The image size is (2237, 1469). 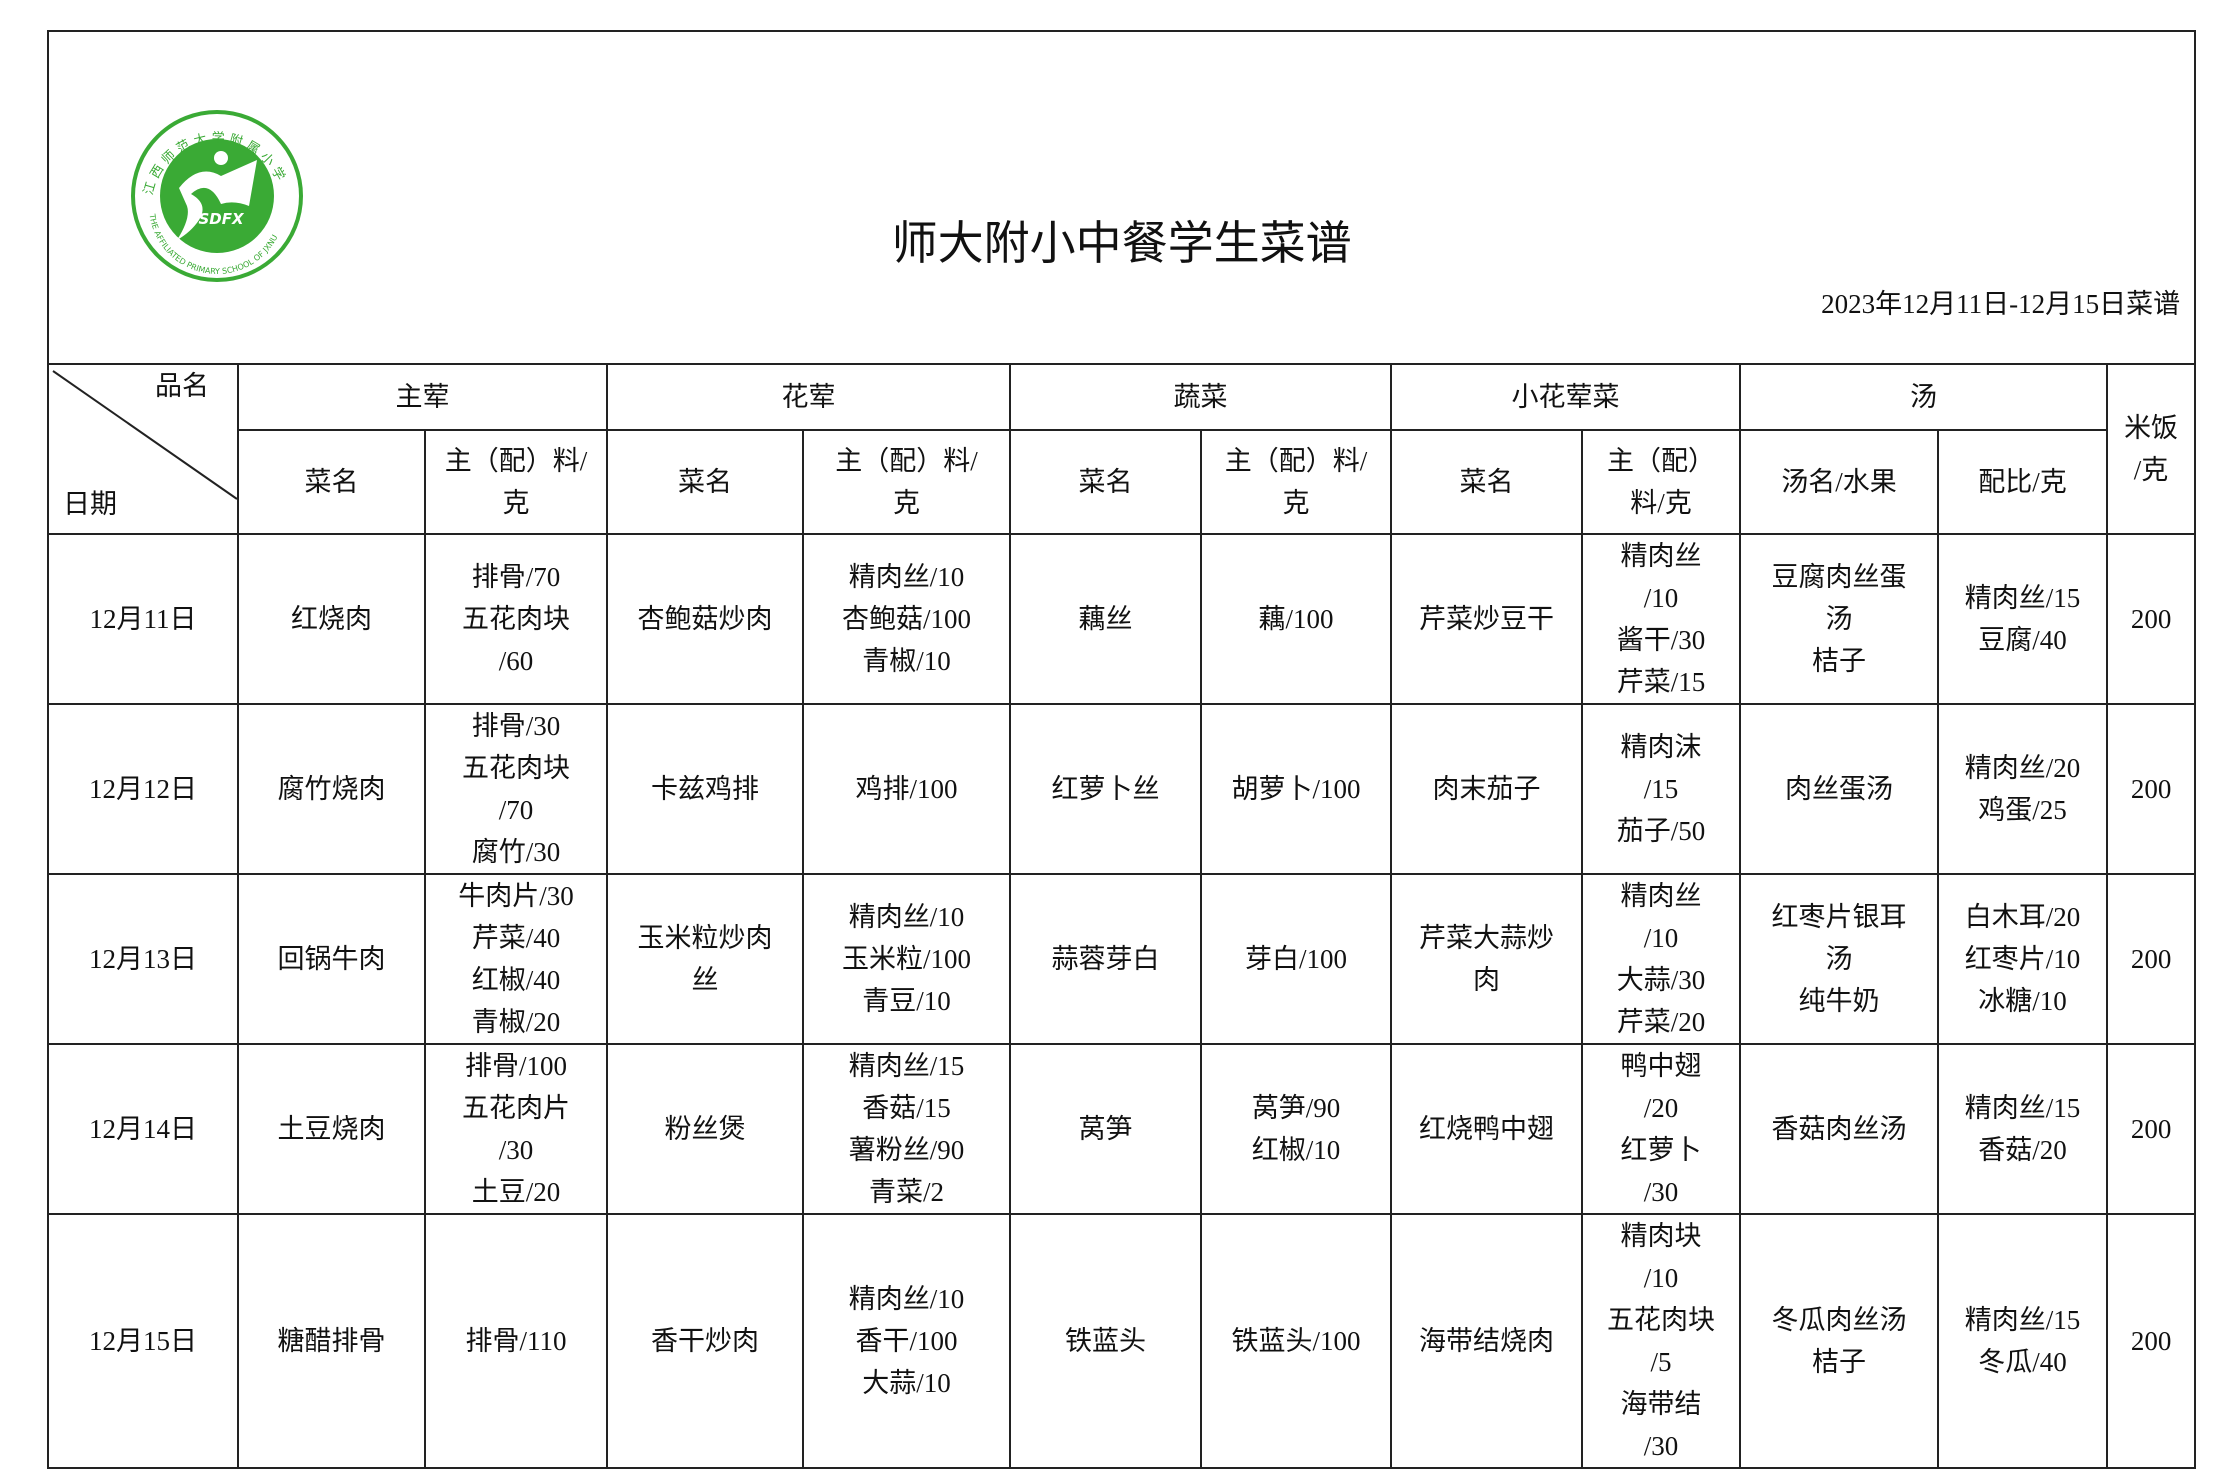 What do you see at coordinates (1486, 959) in the screenshot?
I see `small-dish: 芹菜大蒜炒 肉` at bounding box center [1486, 959].